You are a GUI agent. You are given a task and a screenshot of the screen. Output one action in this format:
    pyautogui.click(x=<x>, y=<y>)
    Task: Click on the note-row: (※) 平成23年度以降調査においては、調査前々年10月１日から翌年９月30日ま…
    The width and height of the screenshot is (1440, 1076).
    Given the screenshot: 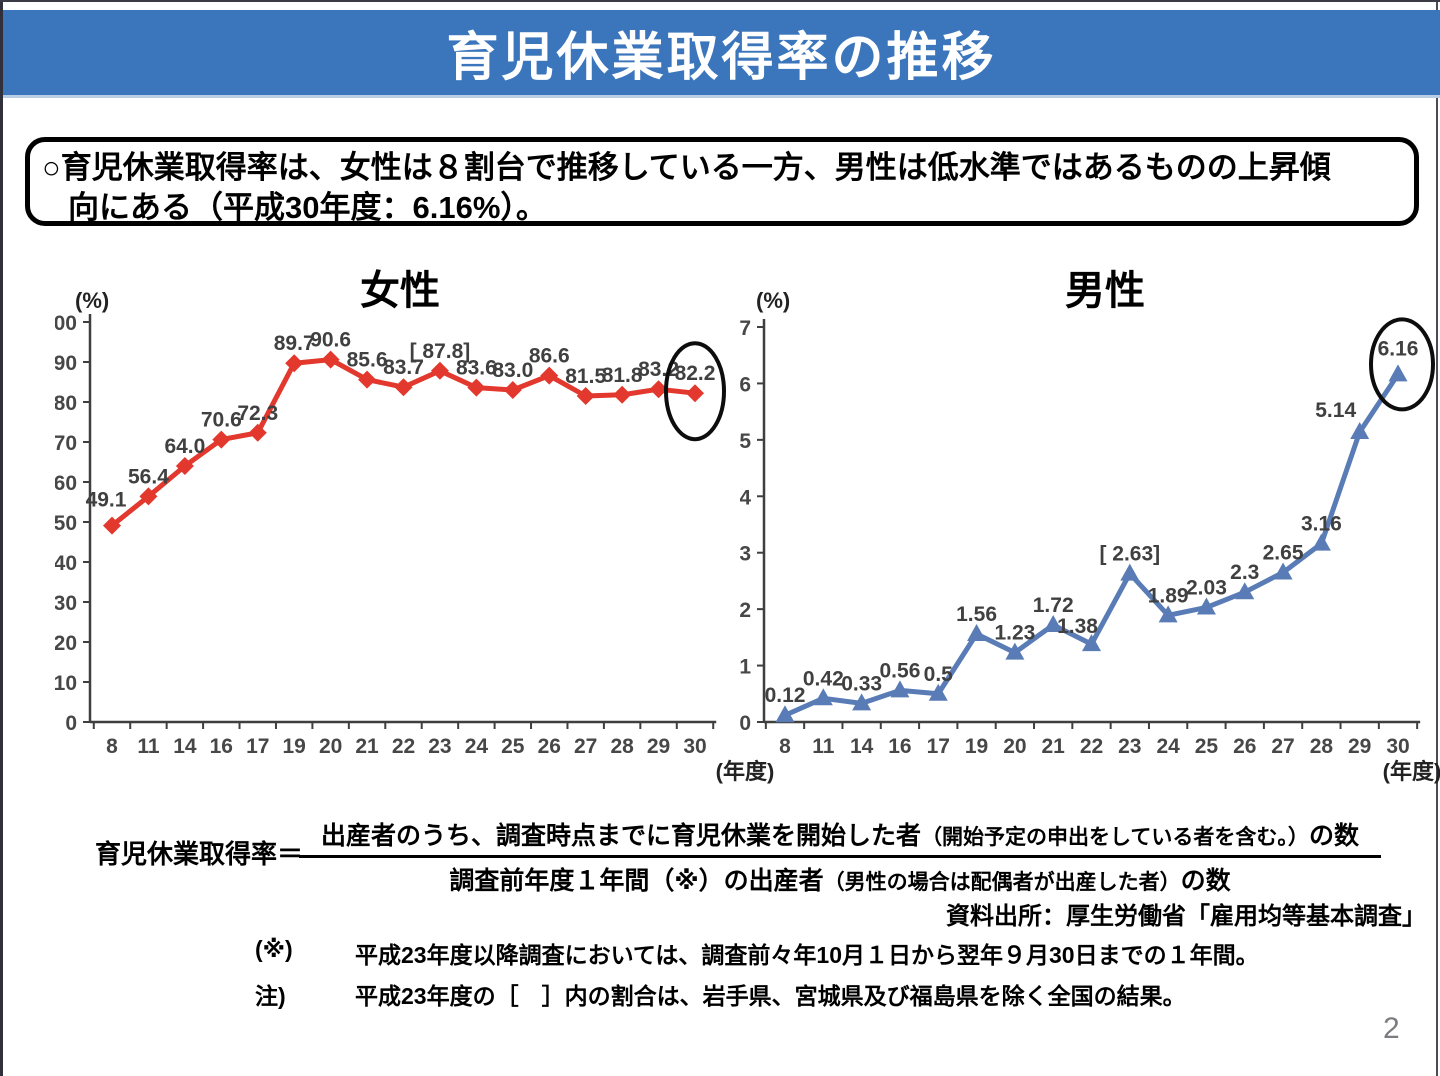 What is the action you would take?
    pyautogui.click(x=757, y=953)
    